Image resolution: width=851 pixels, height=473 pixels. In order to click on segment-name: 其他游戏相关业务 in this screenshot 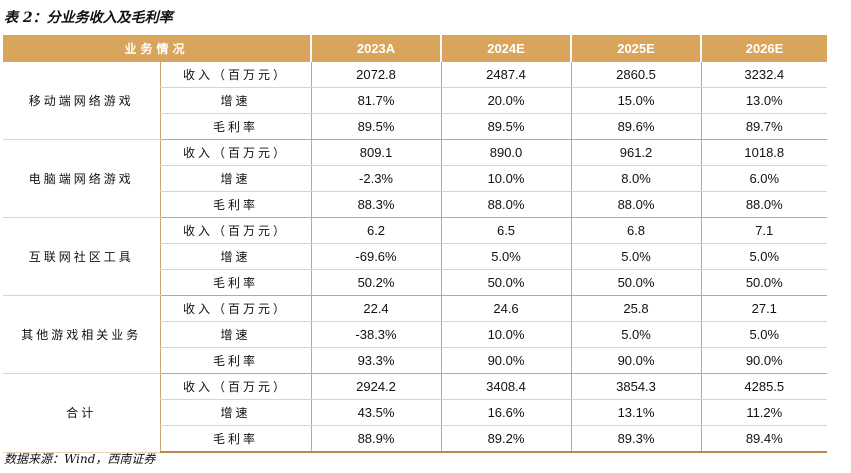, I will do `click(81, 334)`.